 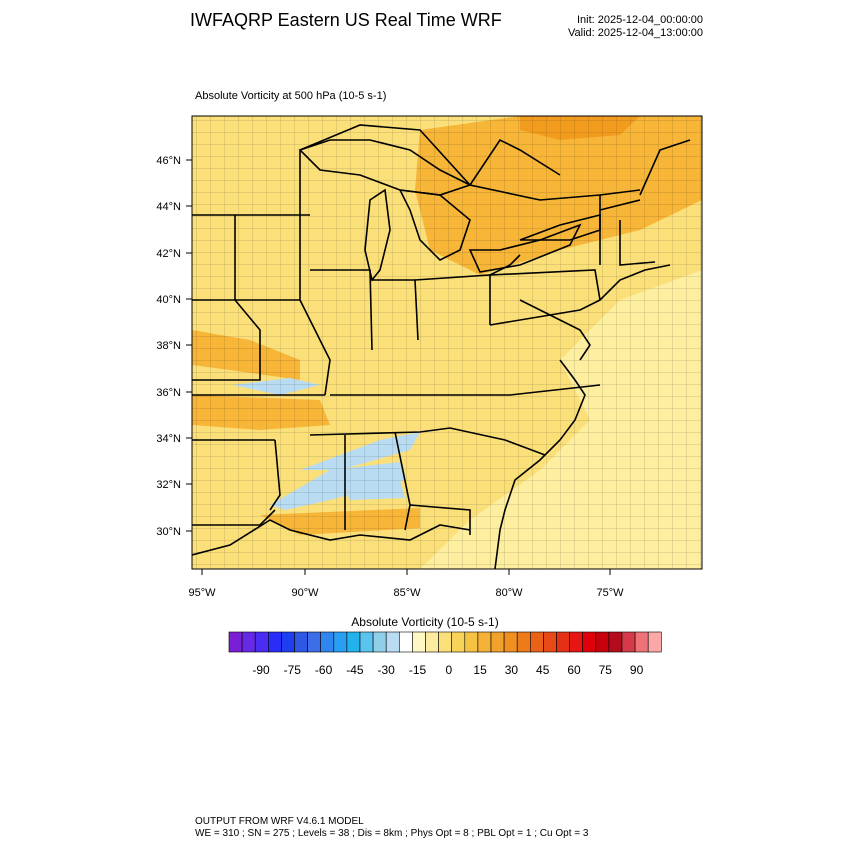 I want to click on lon-axis: 95°W 90°W 85°W 80°W 75°W, so click(x=406, y=584).